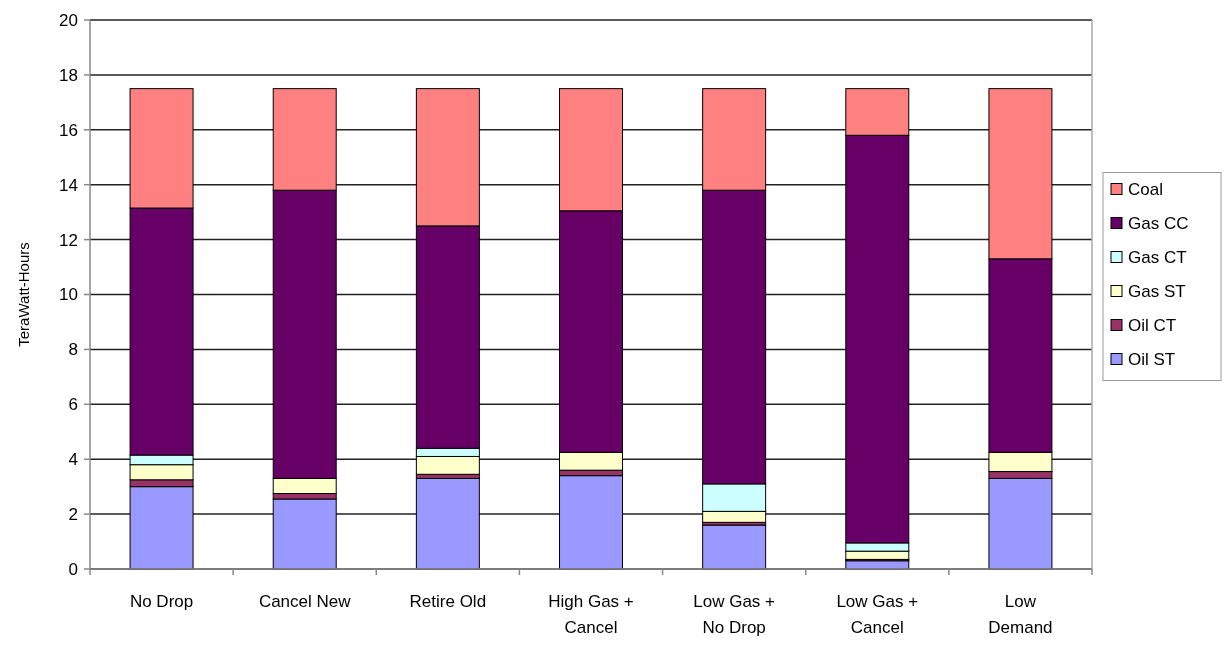  Describe the element at coordinates (68, 20) in the screenshot. I see `y-tick-label: 20` at that location.